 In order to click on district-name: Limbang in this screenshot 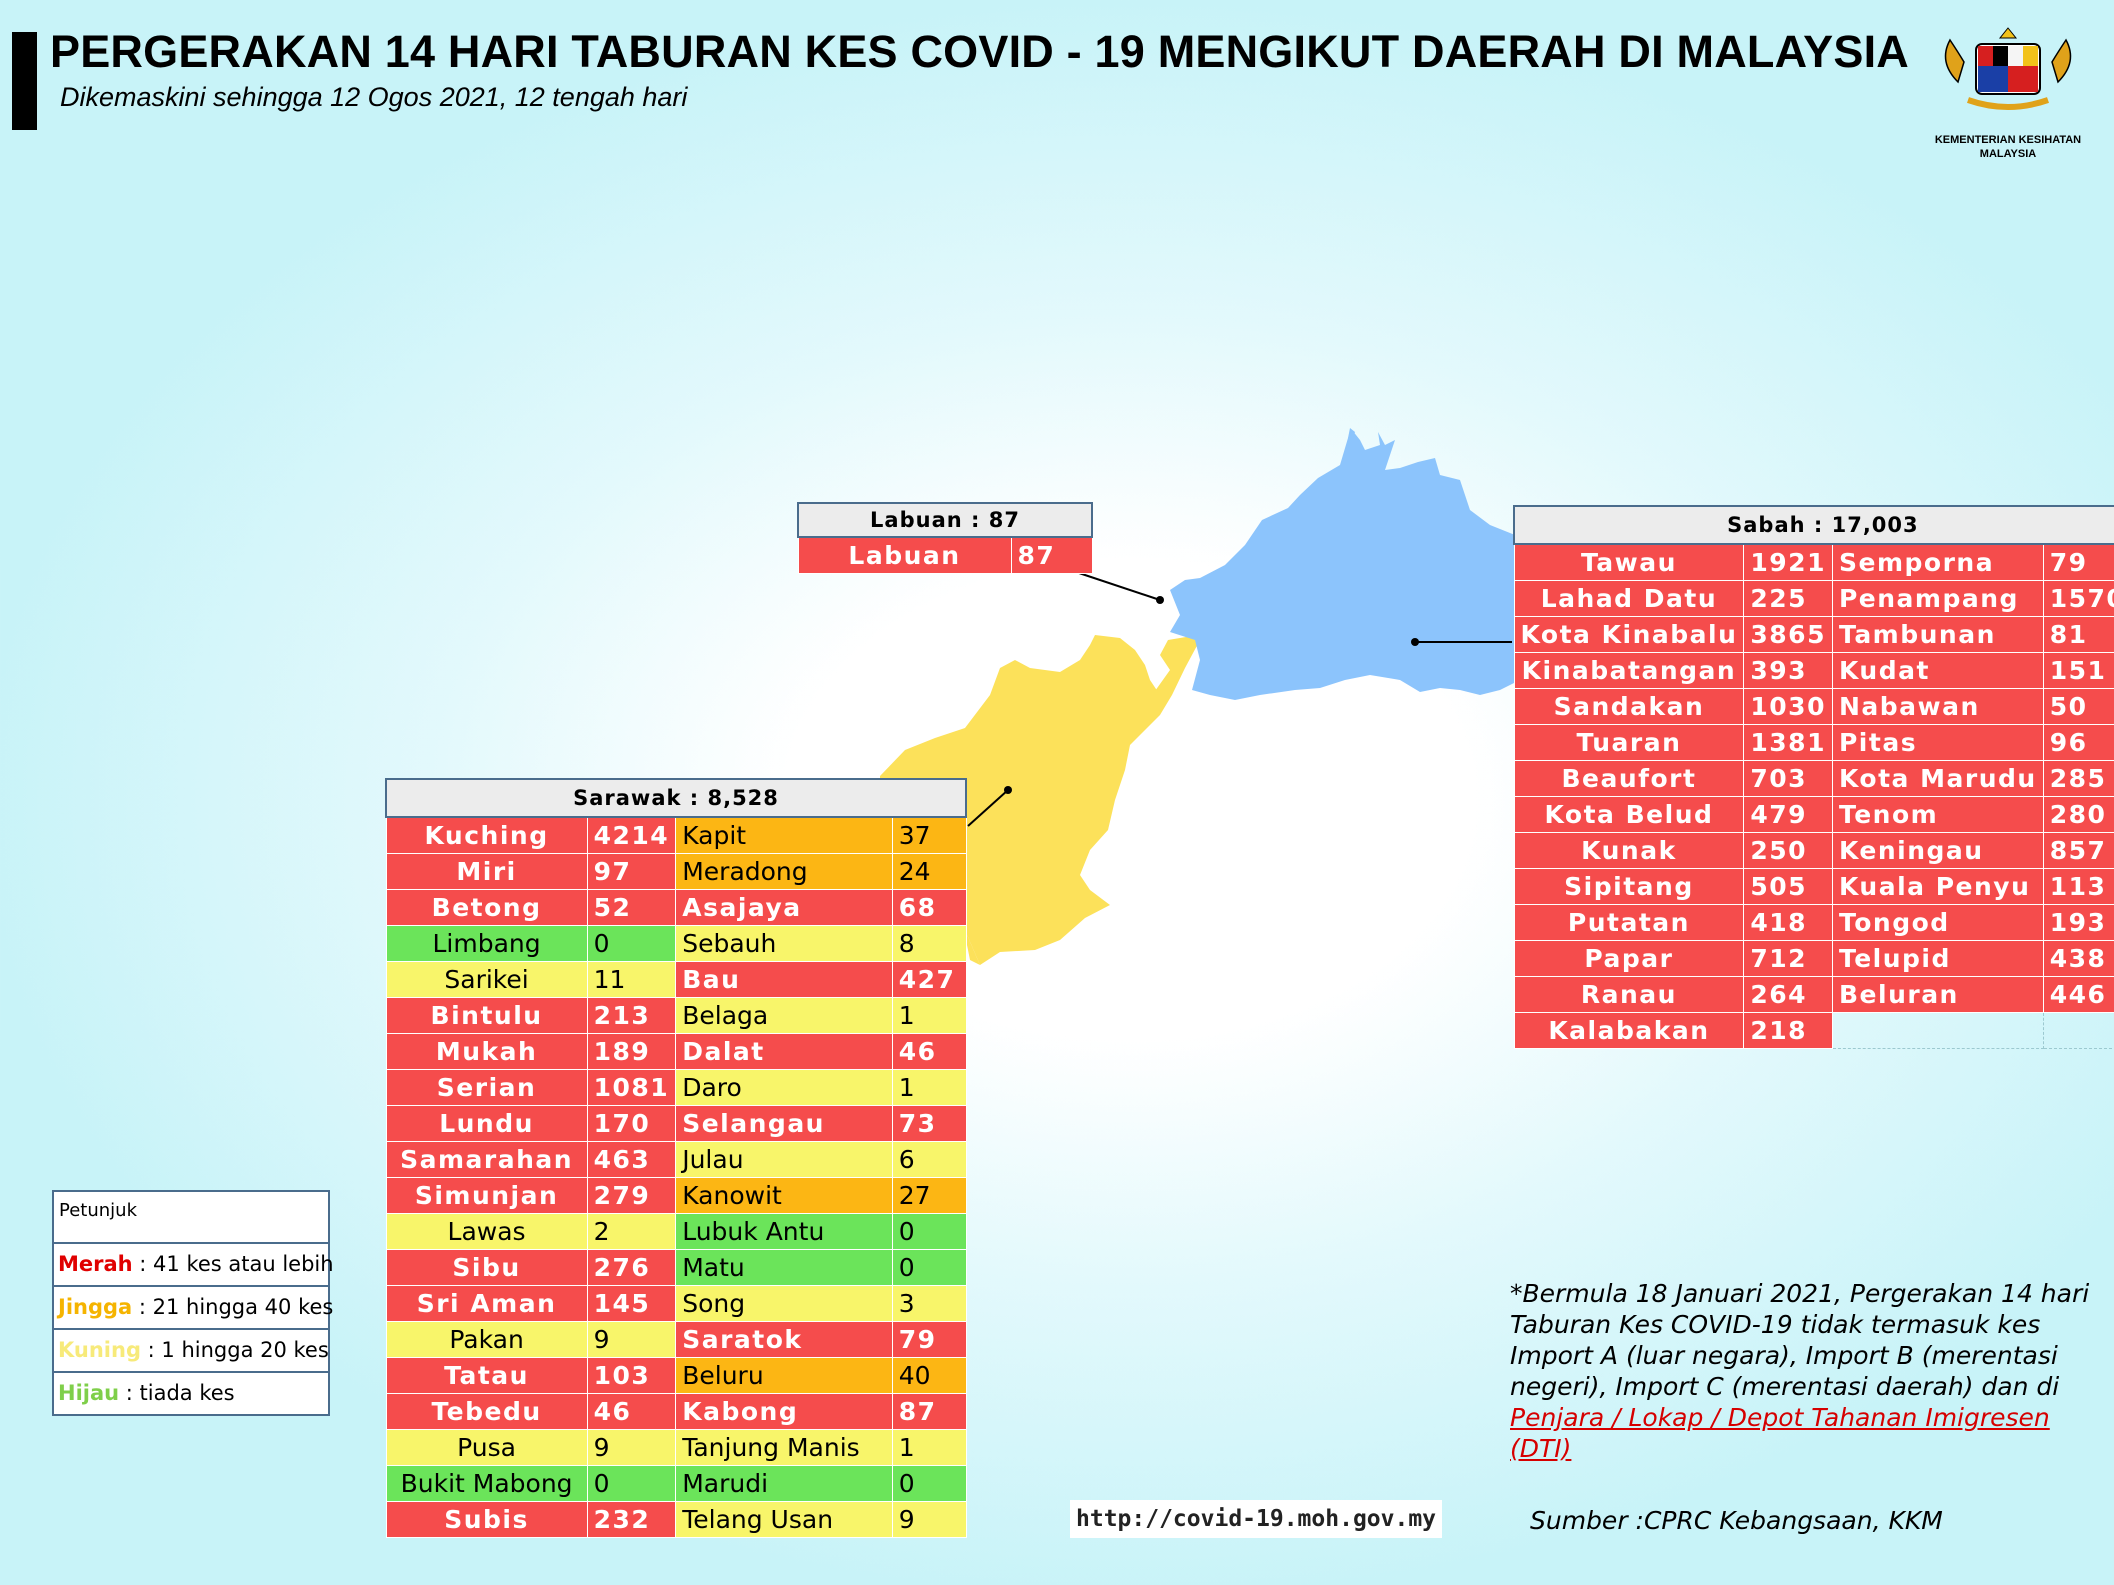, I will do `click(486, 943)`.